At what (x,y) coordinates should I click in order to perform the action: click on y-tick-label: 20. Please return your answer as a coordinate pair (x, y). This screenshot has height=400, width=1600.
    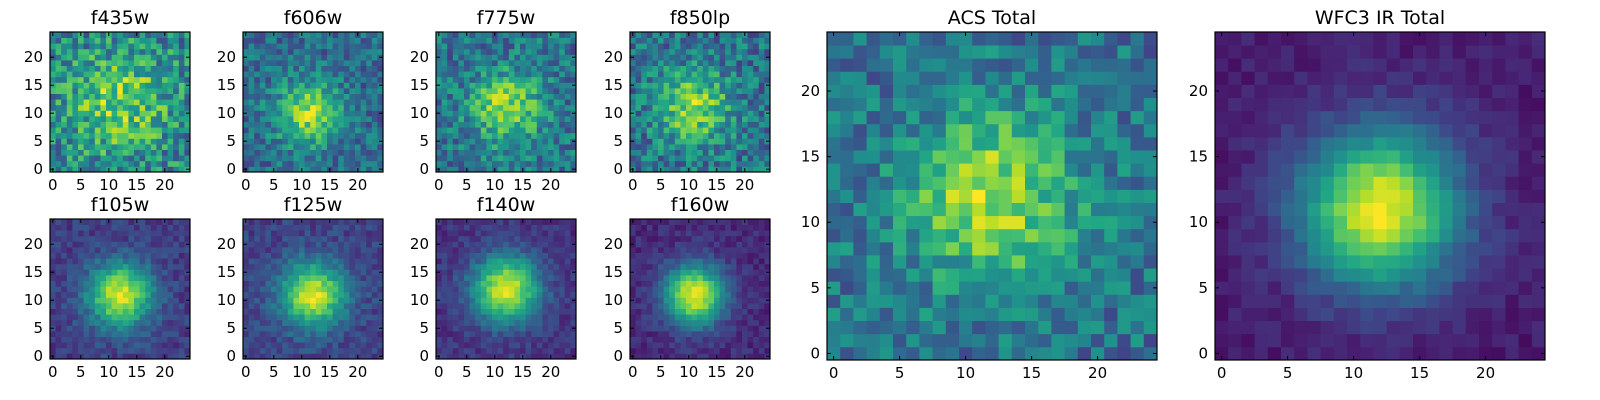
    Looking at the image, I should click on (226, 57).